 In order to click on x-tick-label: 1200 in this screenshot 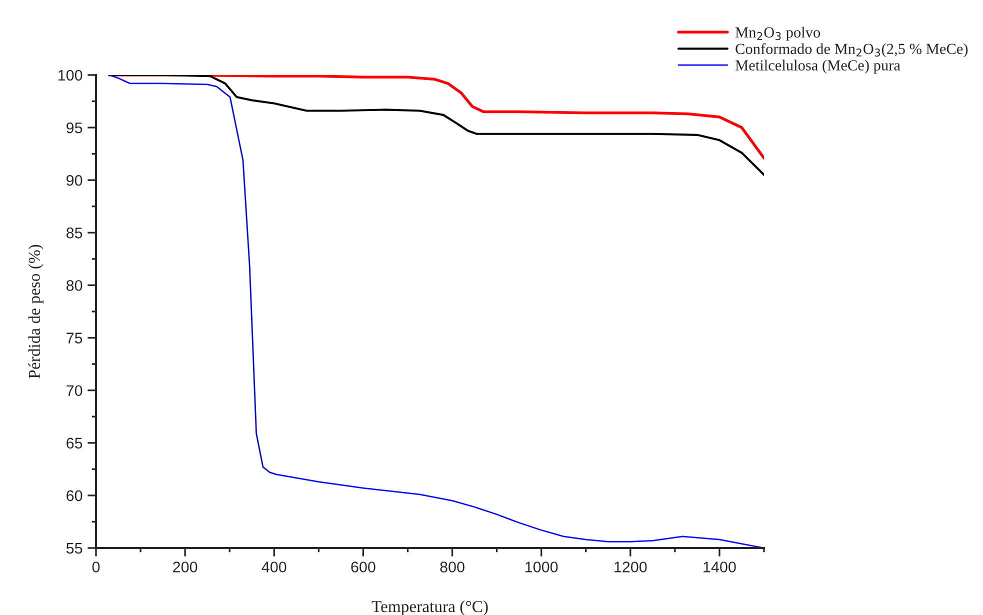, I will do `click(630, 567)`.